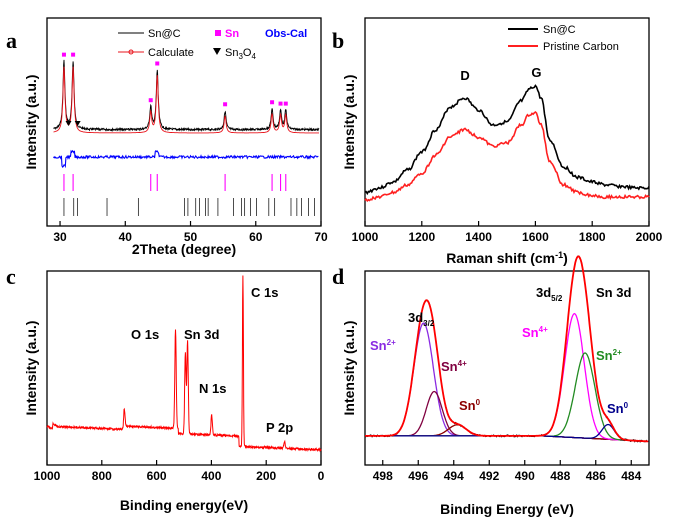 This screenshot has height=522, width=674. Describe the element at coordinates (60, 237) in the screenshot. I see `x-tick-label-30: 30` at that location.